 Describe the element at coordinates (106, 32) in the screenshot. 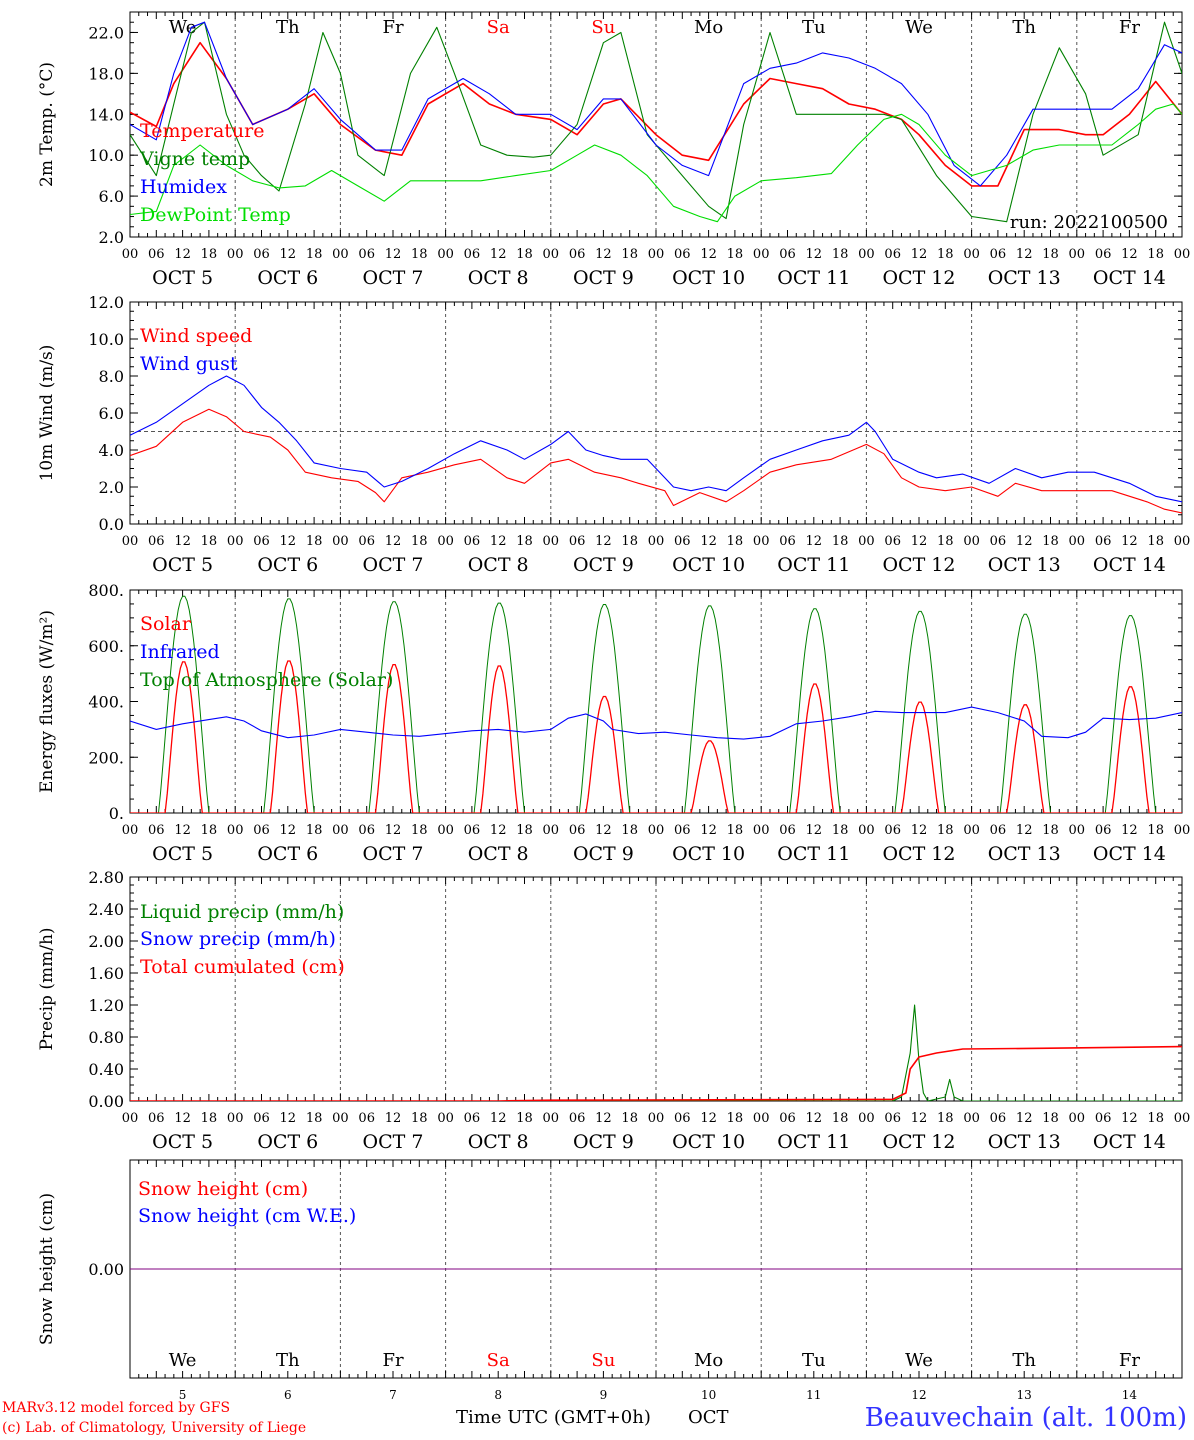

I see `y-tick-label: 22.0` at that location.